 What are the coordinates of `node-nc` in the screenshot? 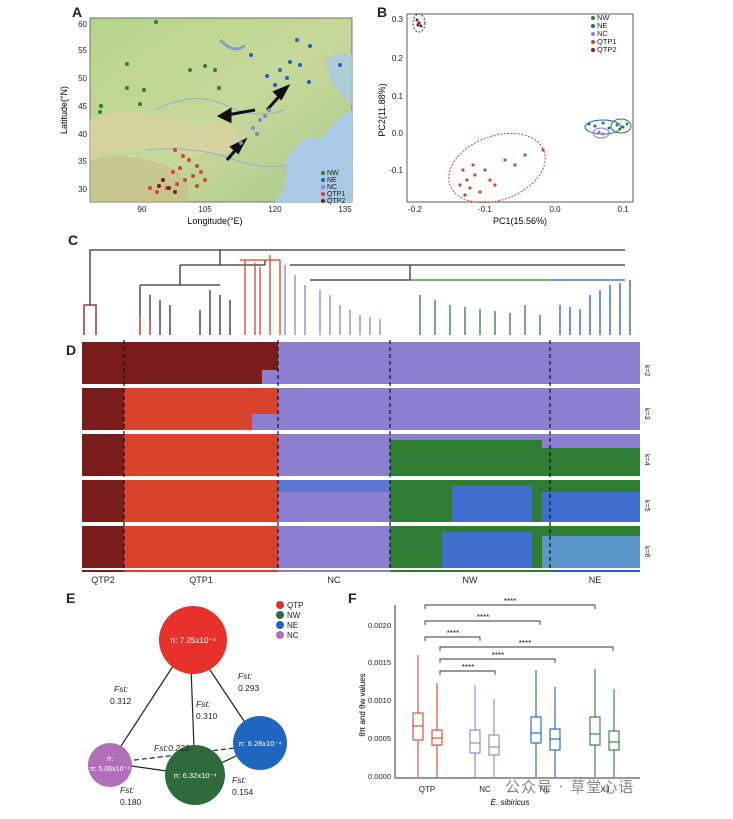 It's located at (110, 765).